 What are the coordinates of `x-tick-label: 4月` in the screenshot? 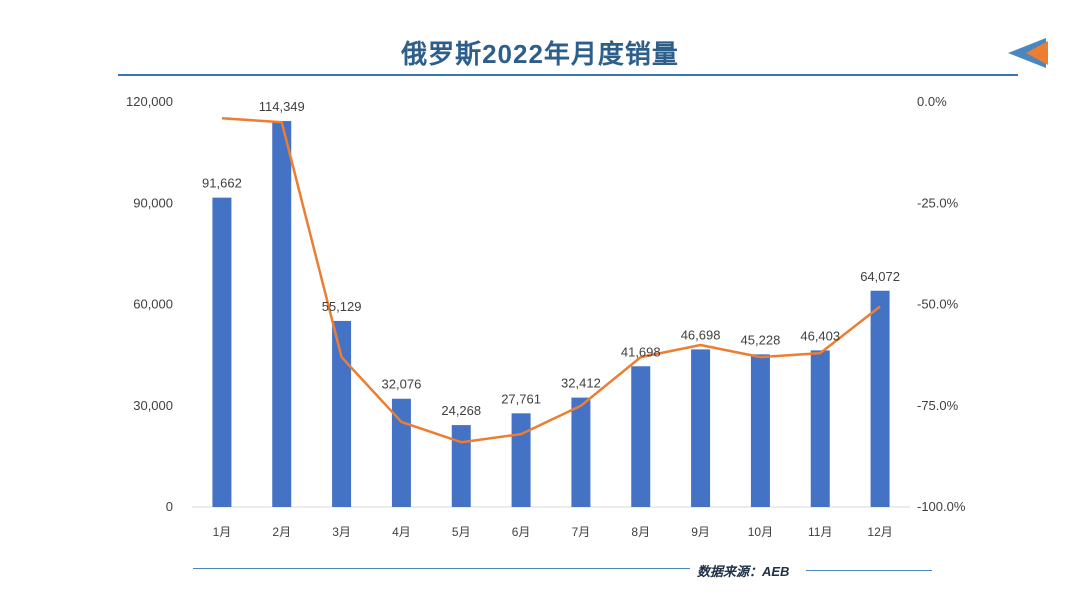 It's located at (401, 532).